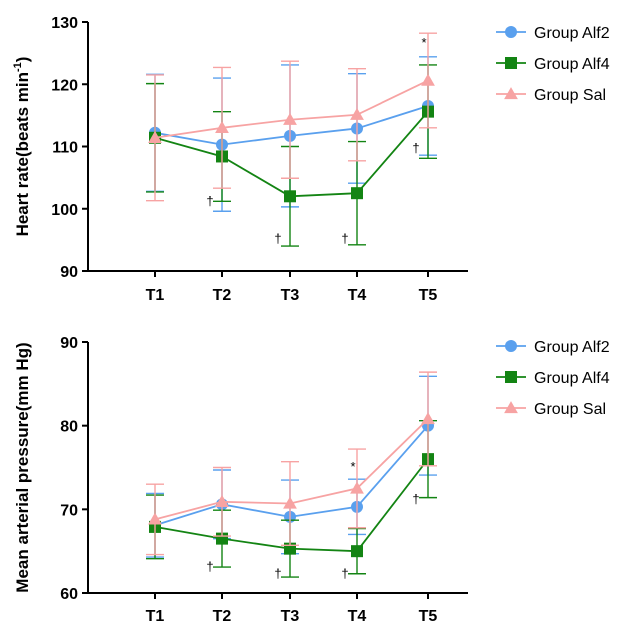  What do you see at coordinates (22, 196) in the screenshot?
I see `y-axis-title-main: Heart rate` at bounding box center [22, 196].